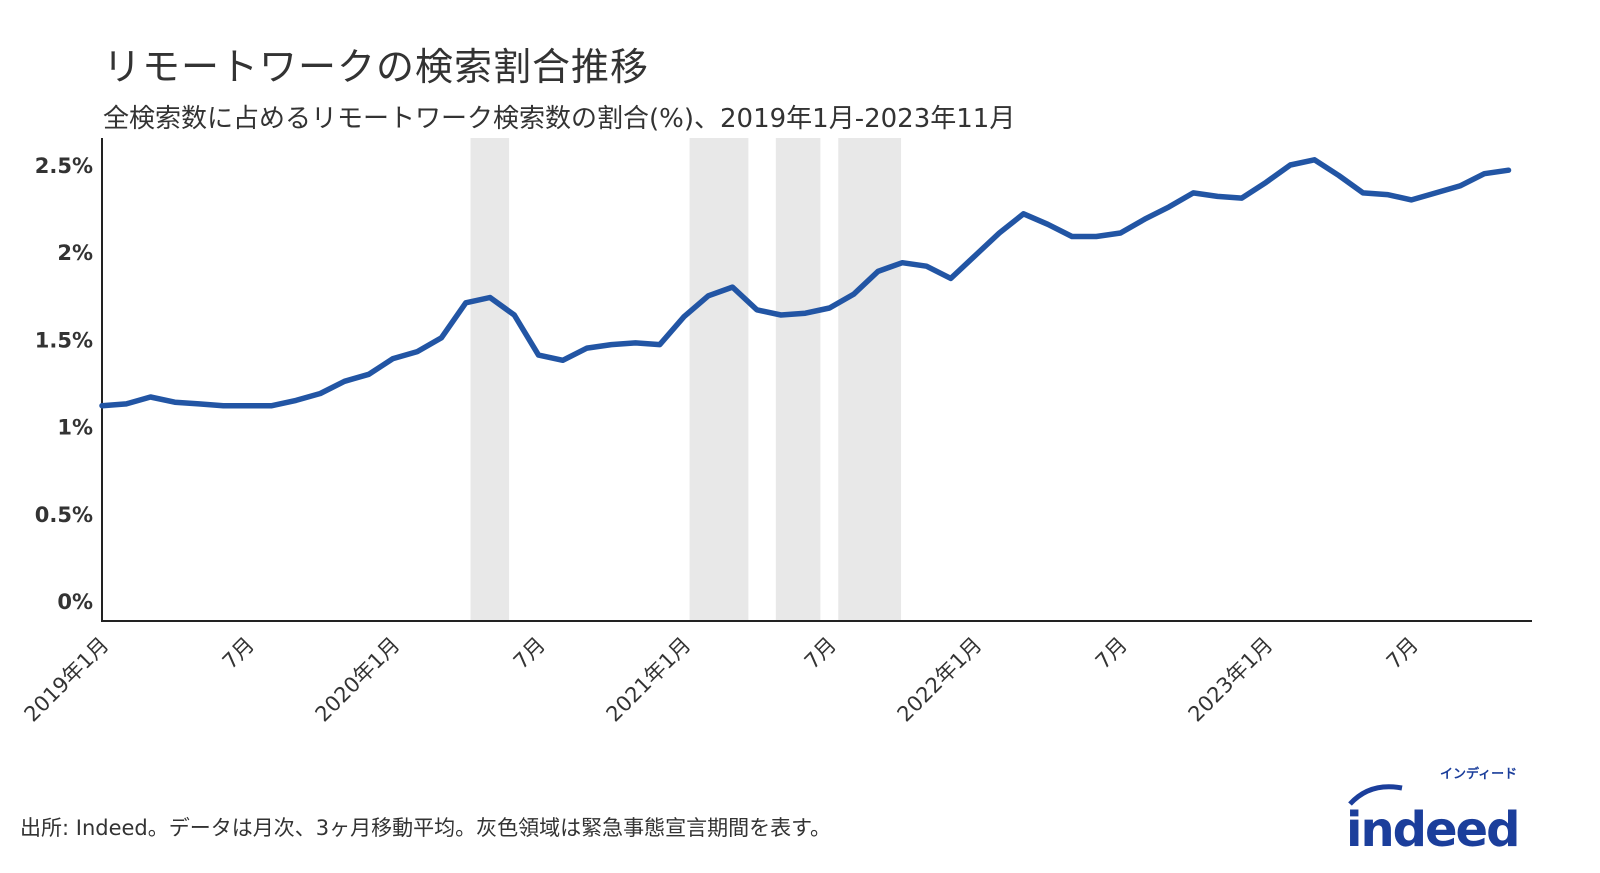 The image size is (1600, 873). Describe the element at coordinates (64, 166) in the screenshot. I see `y-tick-label: 2.5%` at that location.